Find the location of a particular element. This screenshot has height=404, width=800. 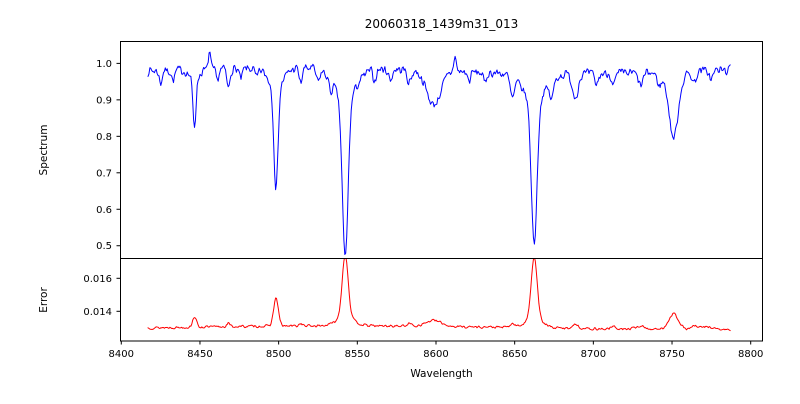

x-tick-label: 8700 is located at coordinates (593, 354).